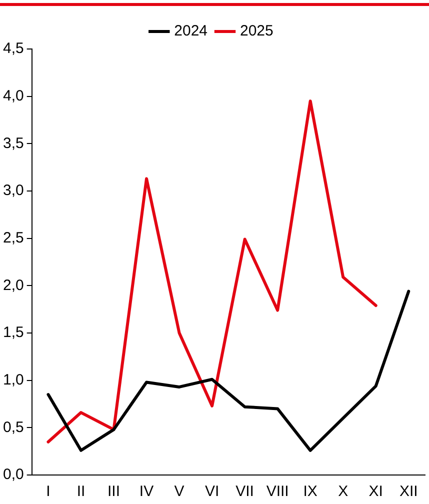 This screenshot has width=429, height=504. I want to click on y-tick-label: 2,0, so click(13, 285).